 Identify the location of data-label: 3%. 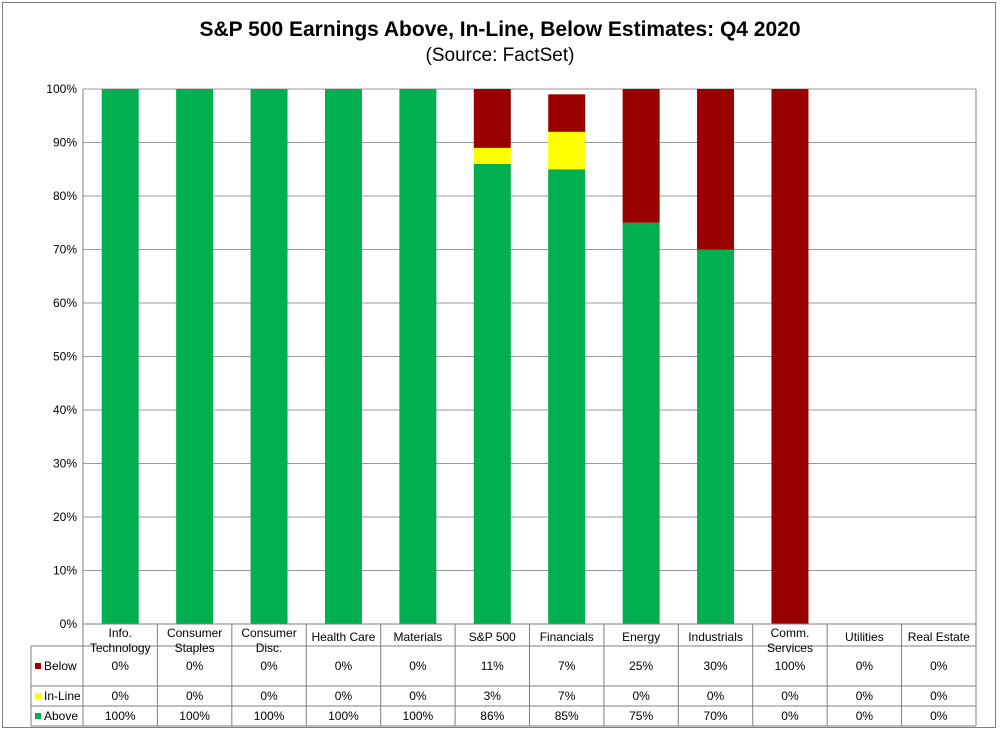
(493, 696).